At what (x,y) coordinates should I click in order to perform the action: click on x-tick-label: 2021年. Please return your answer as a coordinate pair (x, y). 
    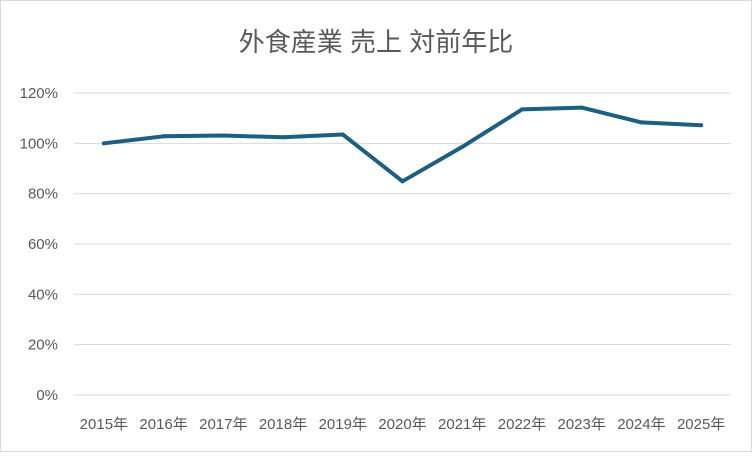
    Looking at the image, I should click on (462, 424).